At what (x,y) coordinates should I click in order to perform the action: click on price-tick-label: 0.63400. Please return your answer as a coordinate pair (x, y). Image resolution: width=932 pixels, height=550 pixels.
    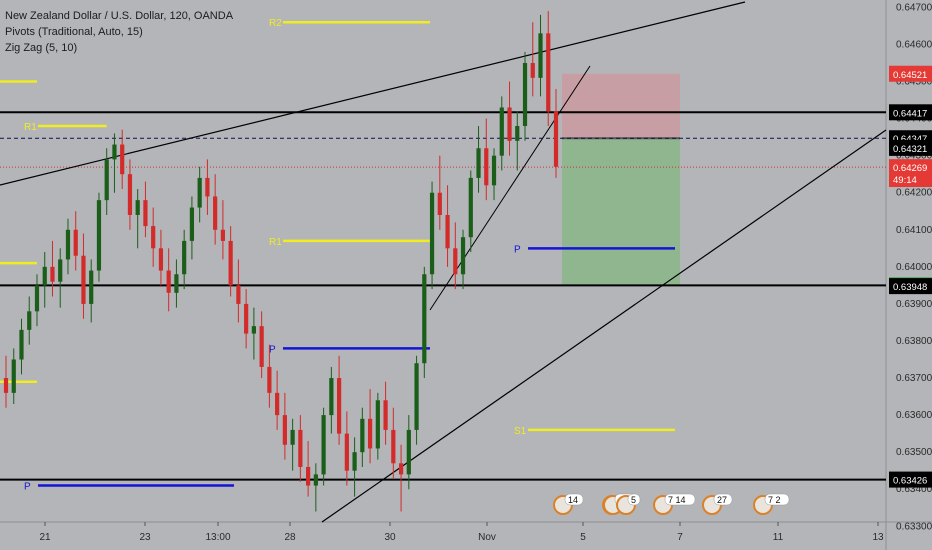
    Looking at the image, I should click on (914, 489).